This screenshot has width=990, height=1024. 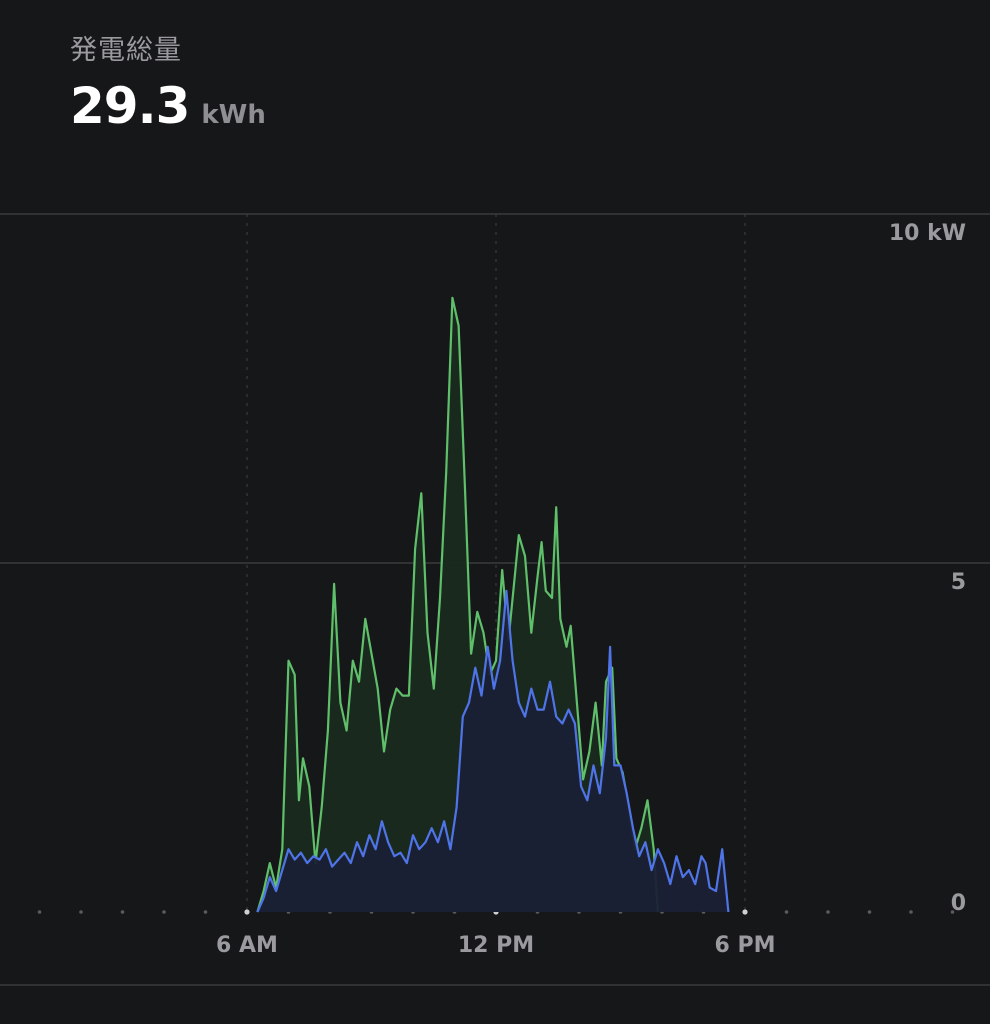 I want to click on x-tick-label: 12 PM, so click(x=496, y=945).